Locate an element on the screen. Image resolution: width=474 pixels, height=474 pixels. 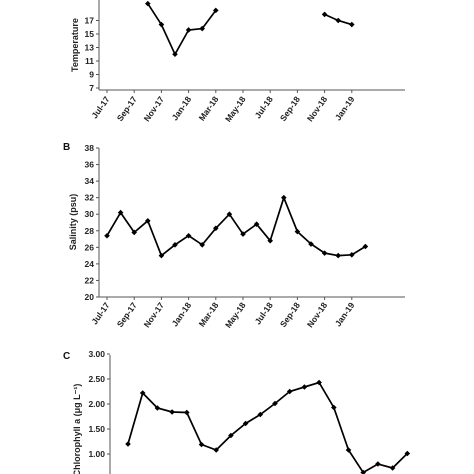
salinity-x-tick-label: Mar-18 is located at coordinates (209, 314).